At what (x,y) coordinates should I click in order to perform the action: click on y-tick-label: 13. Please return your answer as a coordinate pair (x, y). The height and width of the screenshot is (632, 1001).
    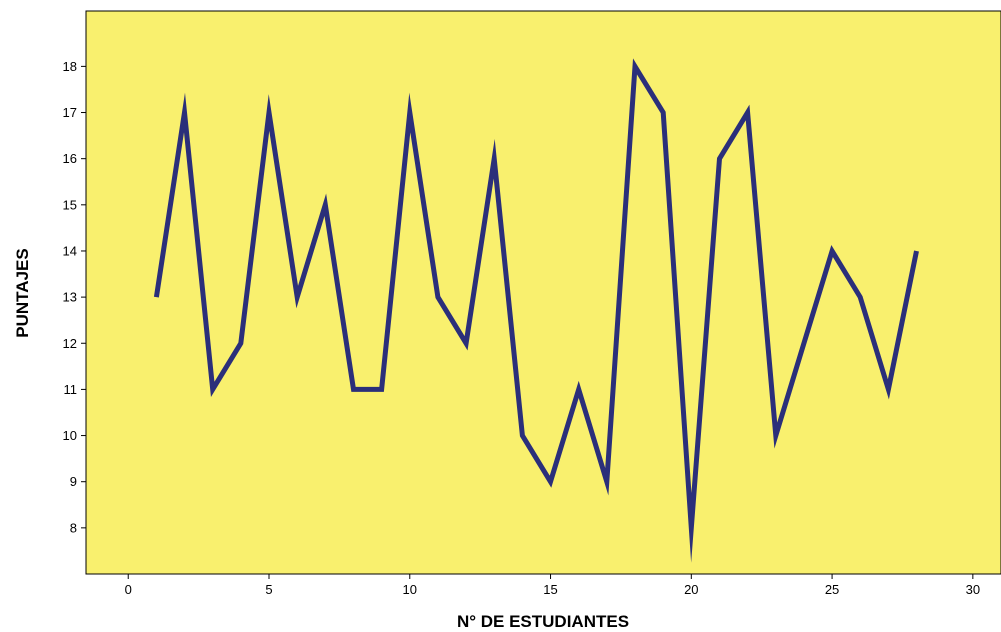
    Looking at the image, I should click on (70, 297).